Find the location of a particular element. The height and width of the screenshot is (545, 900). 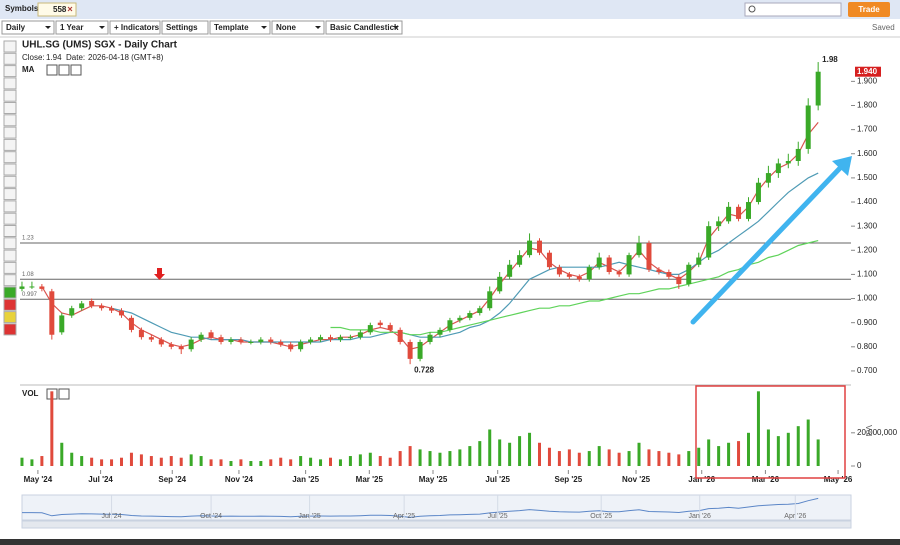

ma-edit is located at coordinates (52, 70).